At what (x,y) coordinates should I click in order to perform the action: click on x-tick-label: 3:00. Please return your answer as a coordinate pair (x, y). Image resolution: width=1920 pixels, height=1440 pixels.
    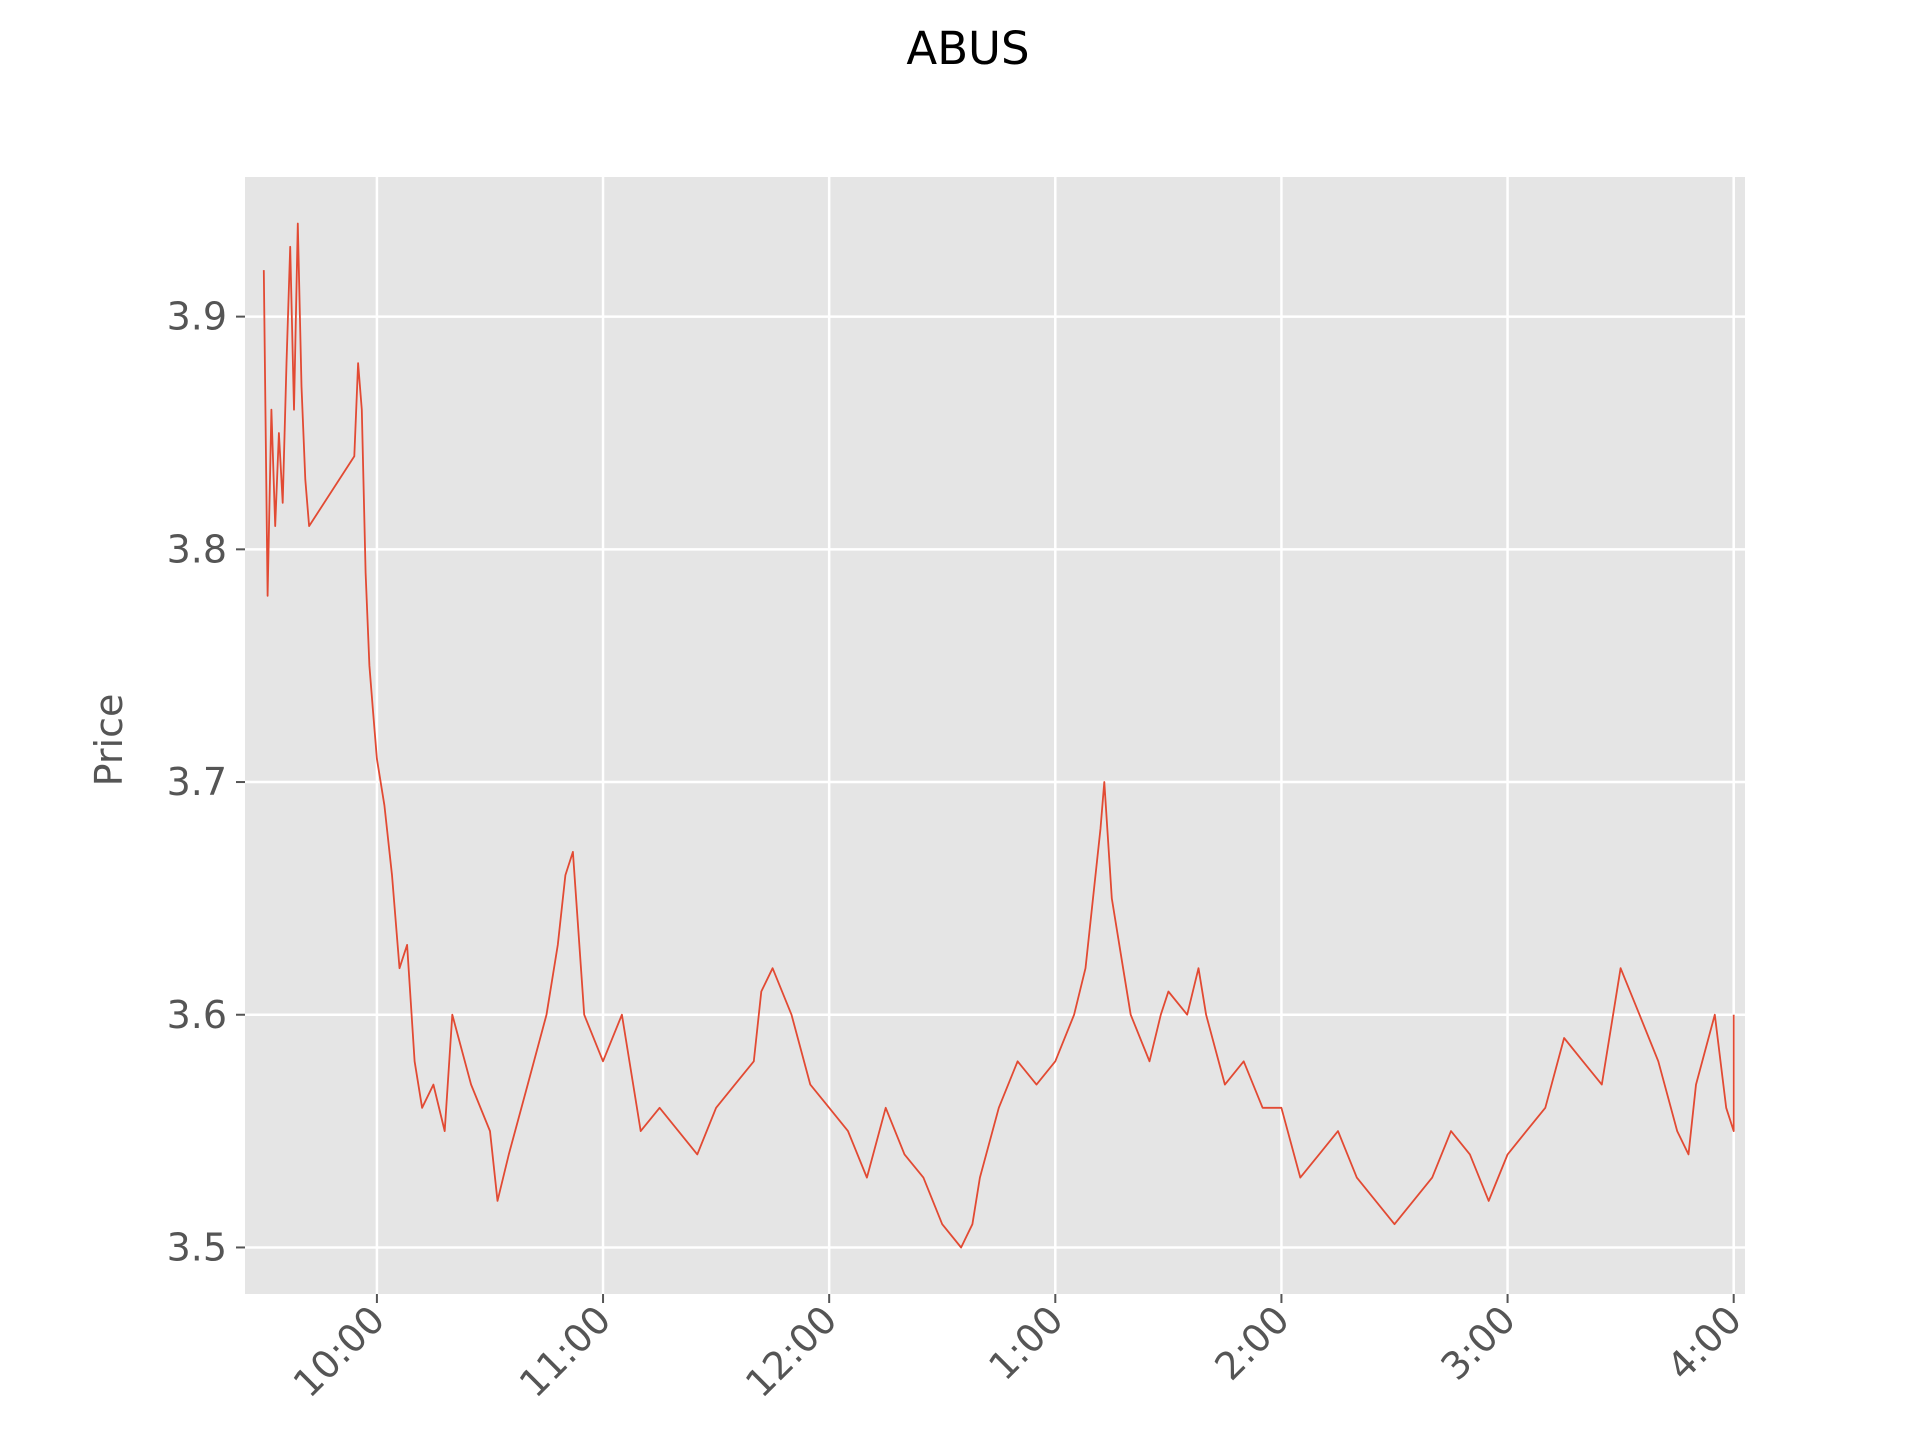
    Looking at the image, I should click on (1477, 1342).